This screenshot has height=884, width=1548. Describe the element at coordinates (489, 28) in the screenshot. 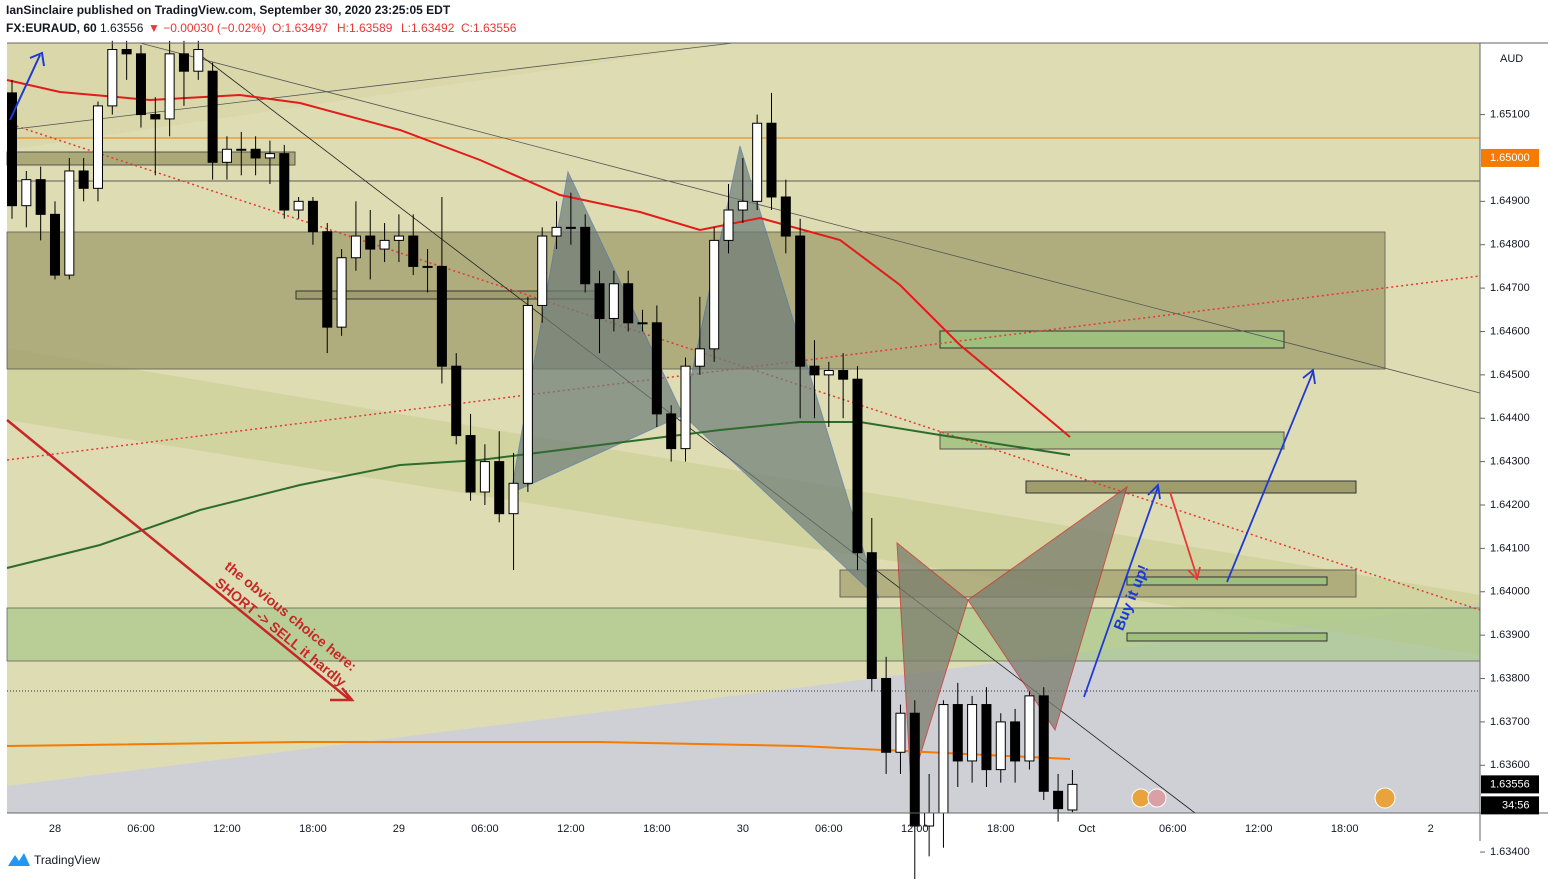

I see `close: C:1.63556` at that location.